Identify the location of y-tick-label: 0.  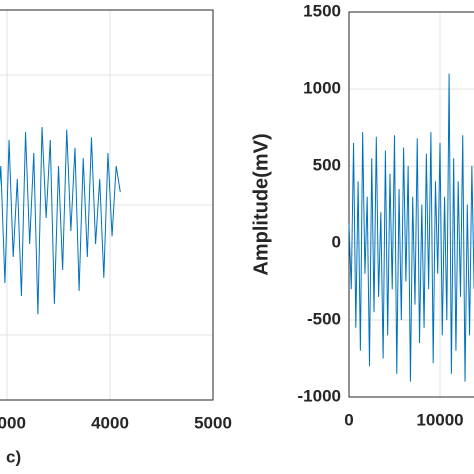
(336, 241).